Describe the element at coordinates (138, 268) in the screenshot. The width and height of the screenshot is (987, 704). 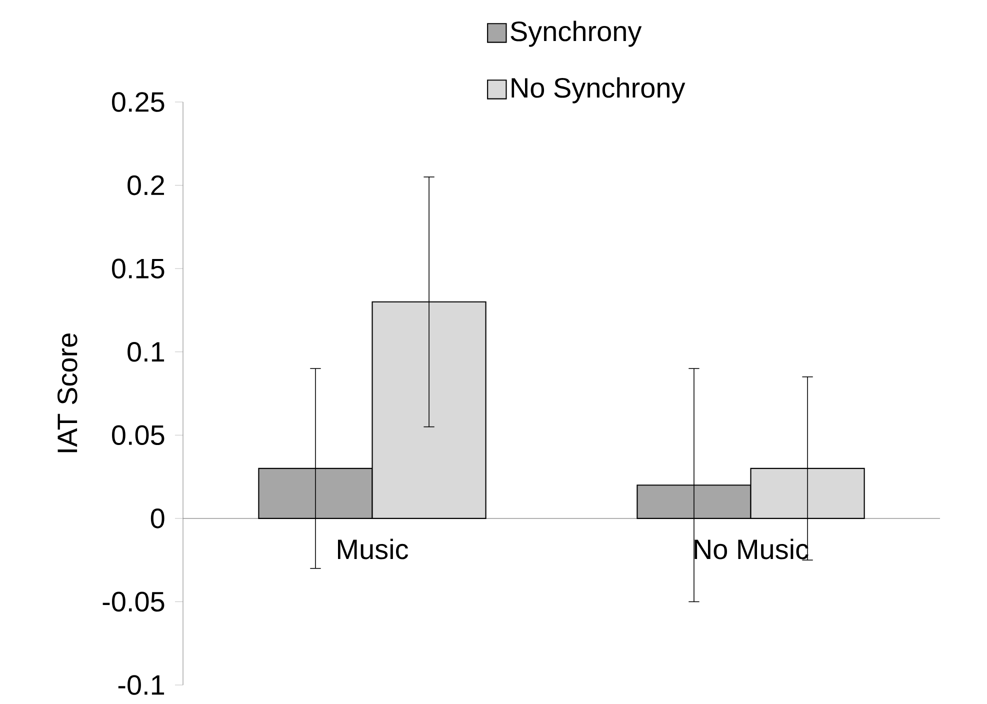
I see `y-tick-label: 0.15` at that location.